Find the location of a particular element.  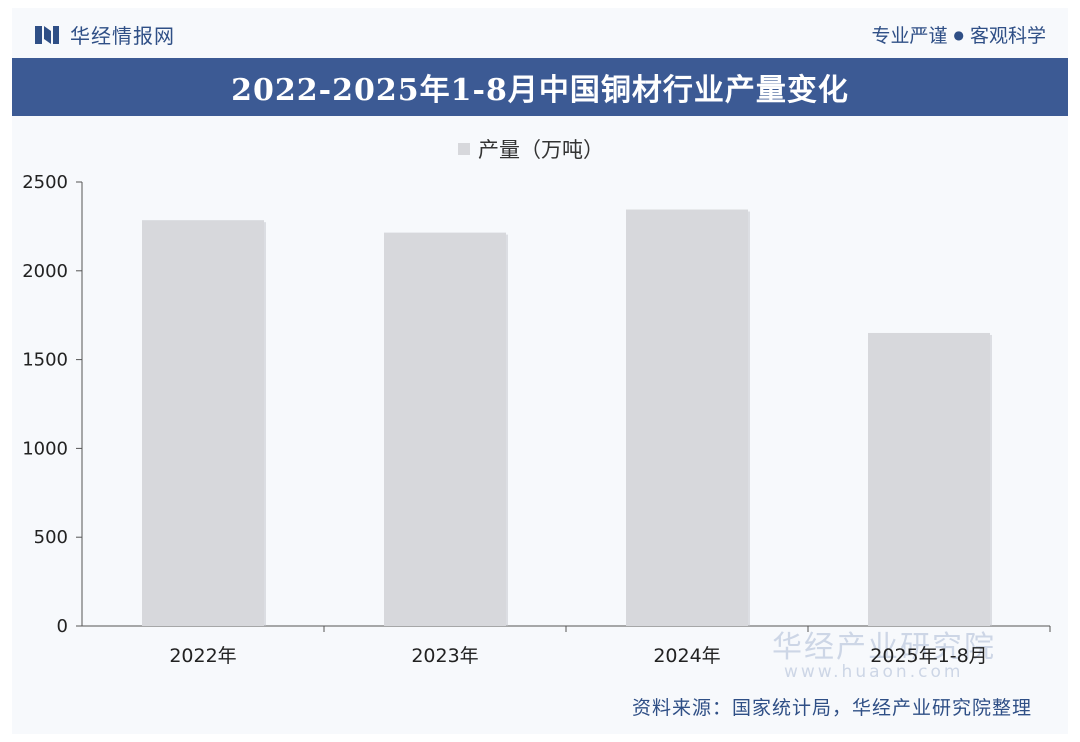

chart-title: 2022-2025年1-8月中国铜材行业产量变化 is located at coordinates (540, 87).